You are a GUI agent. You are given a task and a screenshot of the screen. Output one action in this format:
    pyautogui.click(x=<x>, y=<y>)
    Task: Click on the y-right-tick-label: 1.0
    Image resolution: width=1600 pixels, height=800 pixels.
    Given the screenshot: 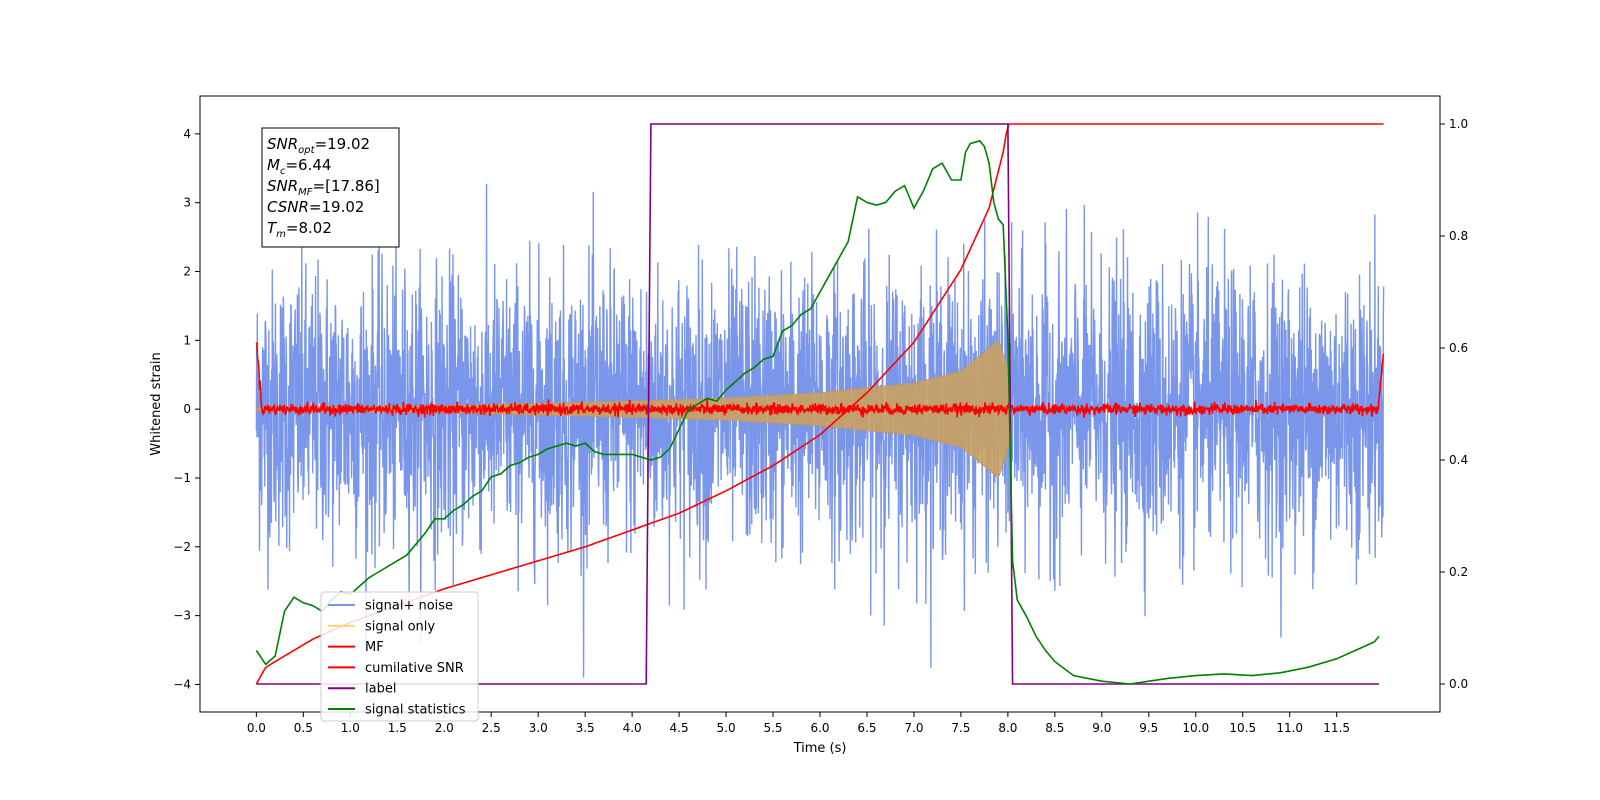 What is the action you would take?
    pyautogui.click(x=1458, y=124)
    